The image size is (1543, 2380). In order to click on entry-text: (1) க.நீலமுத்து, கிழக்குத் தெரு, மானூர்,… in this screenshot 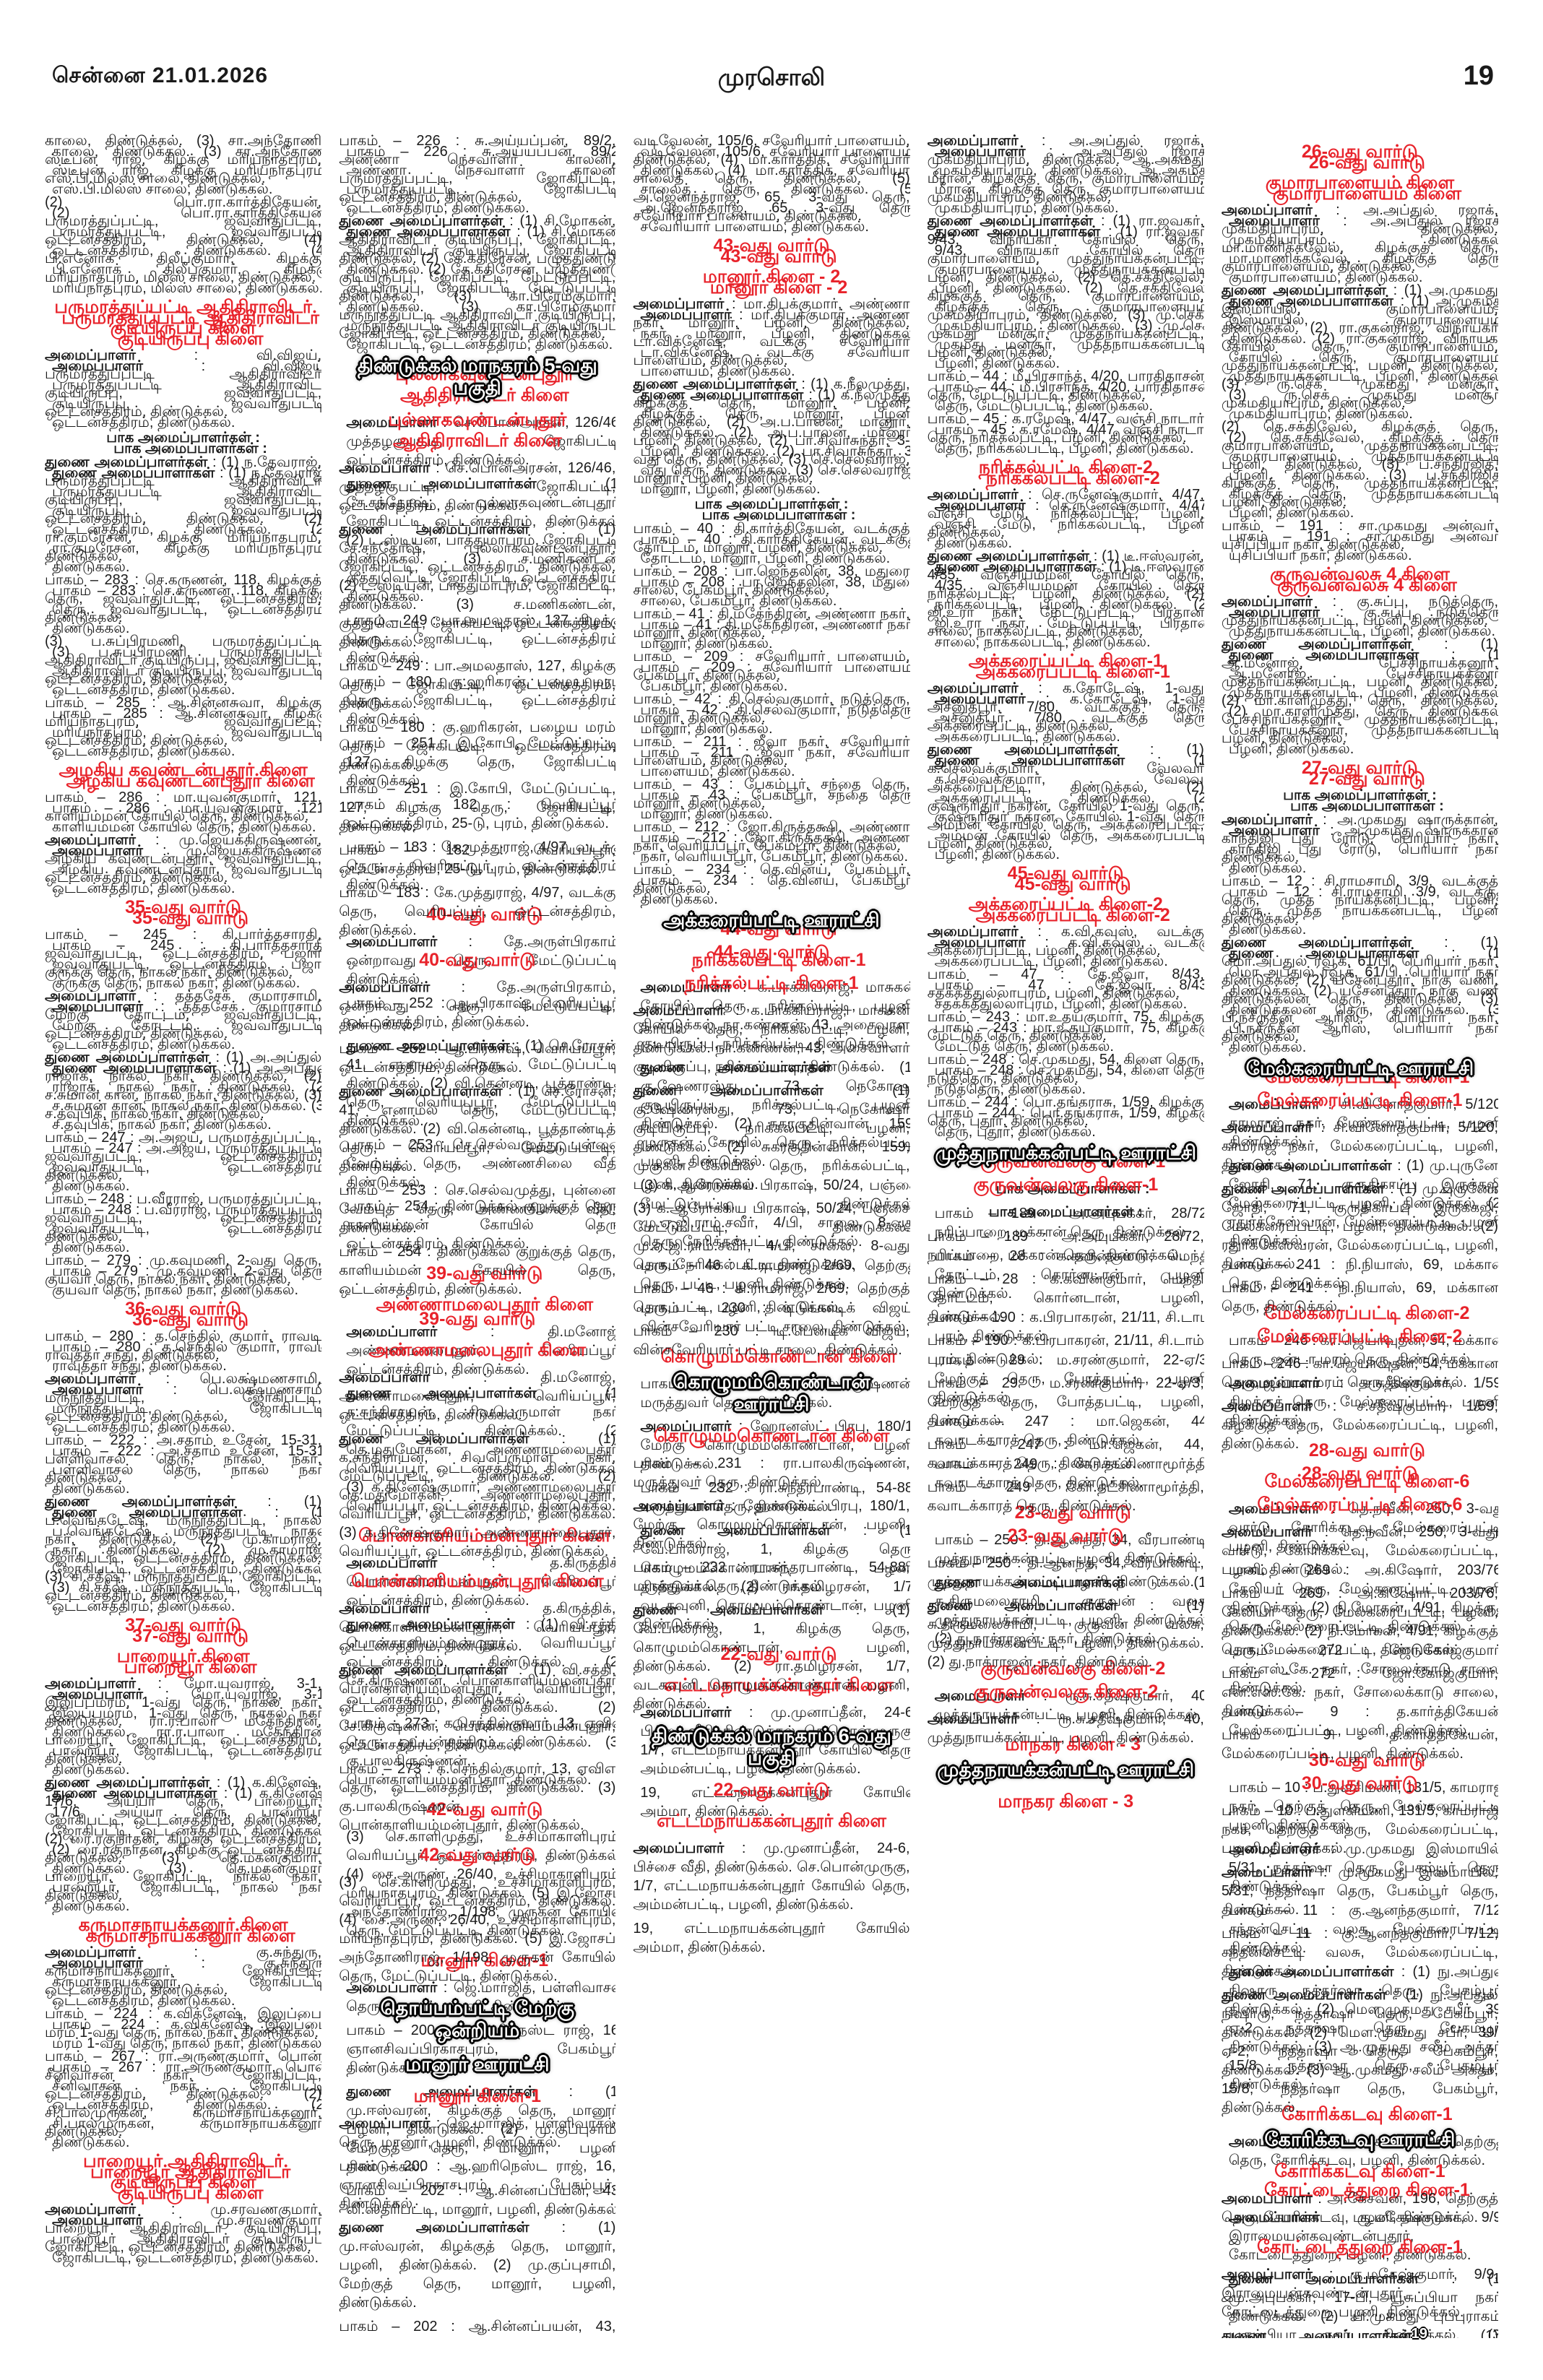, I will do `click(775, 442)`.